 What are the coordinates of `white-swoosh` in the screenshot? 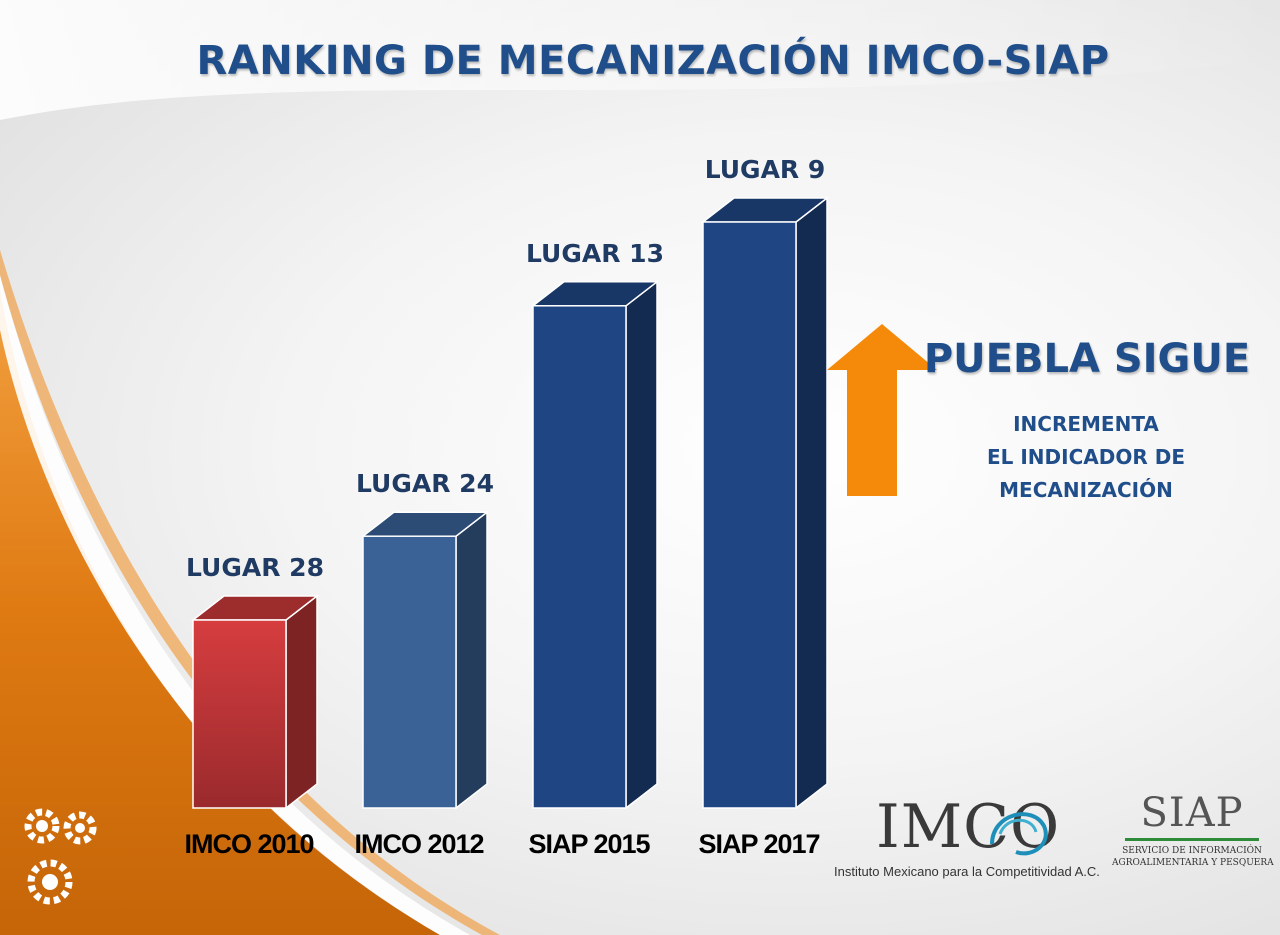 It's located at (640, 60).